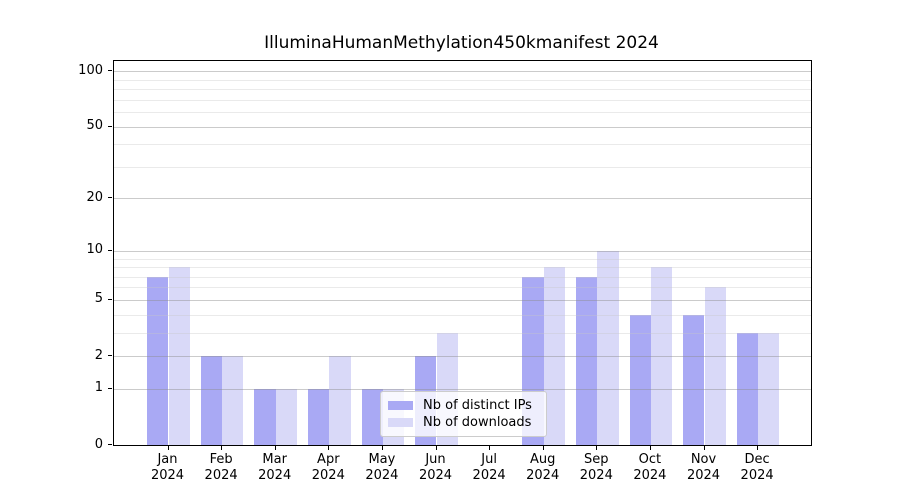 The width and height of the screenshot is (900, 500). Describe the element at coordinates (489, 467) in the screenshot. I see `xtick-label-jul: Jul 2024` at that location.